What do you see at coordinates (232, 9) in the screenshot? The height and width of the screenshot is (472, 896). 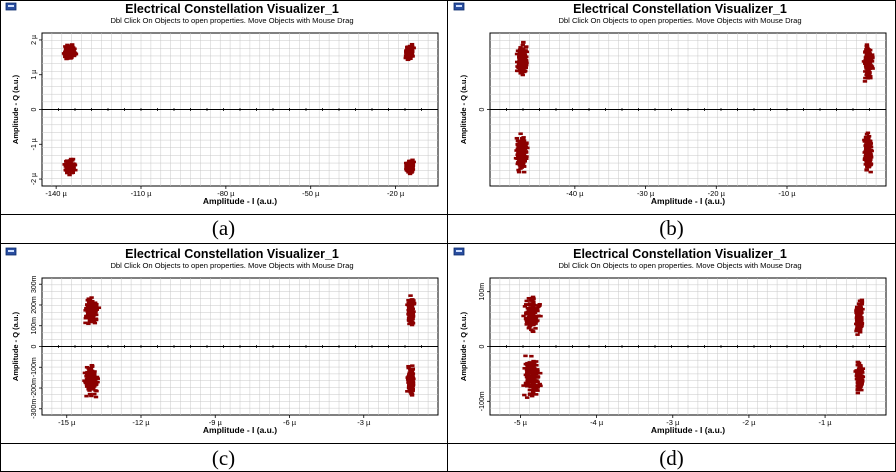 I see `chart-title: Electrical Constellation Visualizer_1` at bounding box center [232, 9].